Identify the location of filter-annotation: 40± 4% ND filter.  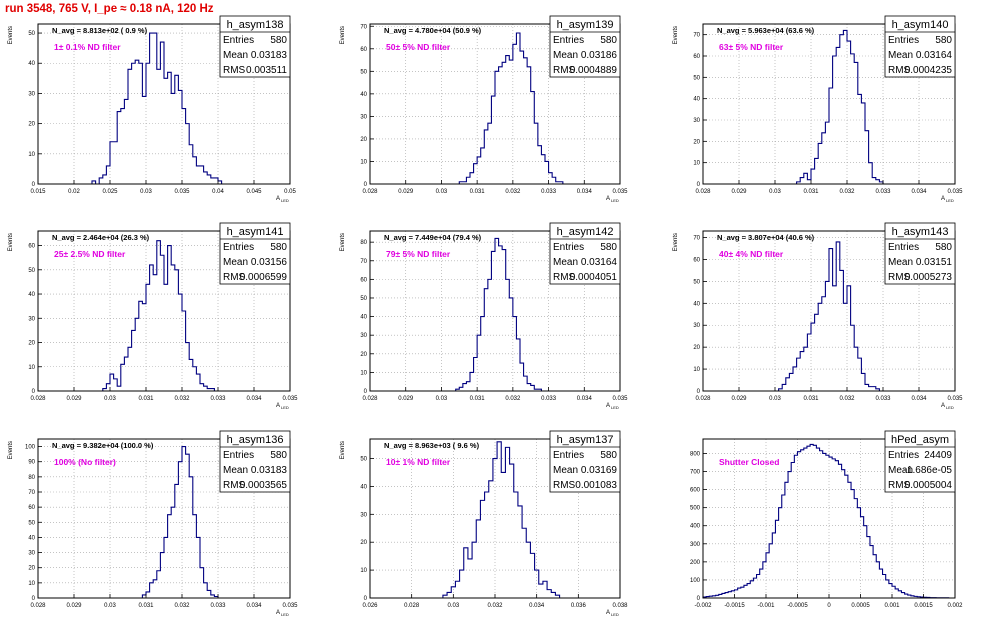
(751, 254).